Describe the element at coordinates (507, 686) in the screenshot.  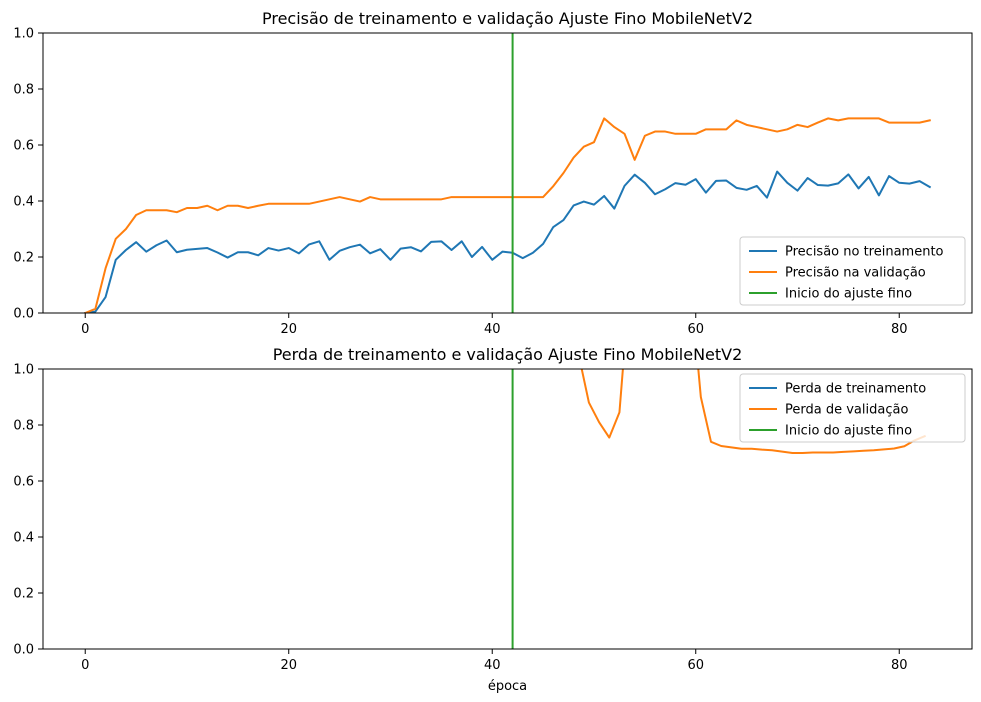
I see `x-axis-label: época` at that location.